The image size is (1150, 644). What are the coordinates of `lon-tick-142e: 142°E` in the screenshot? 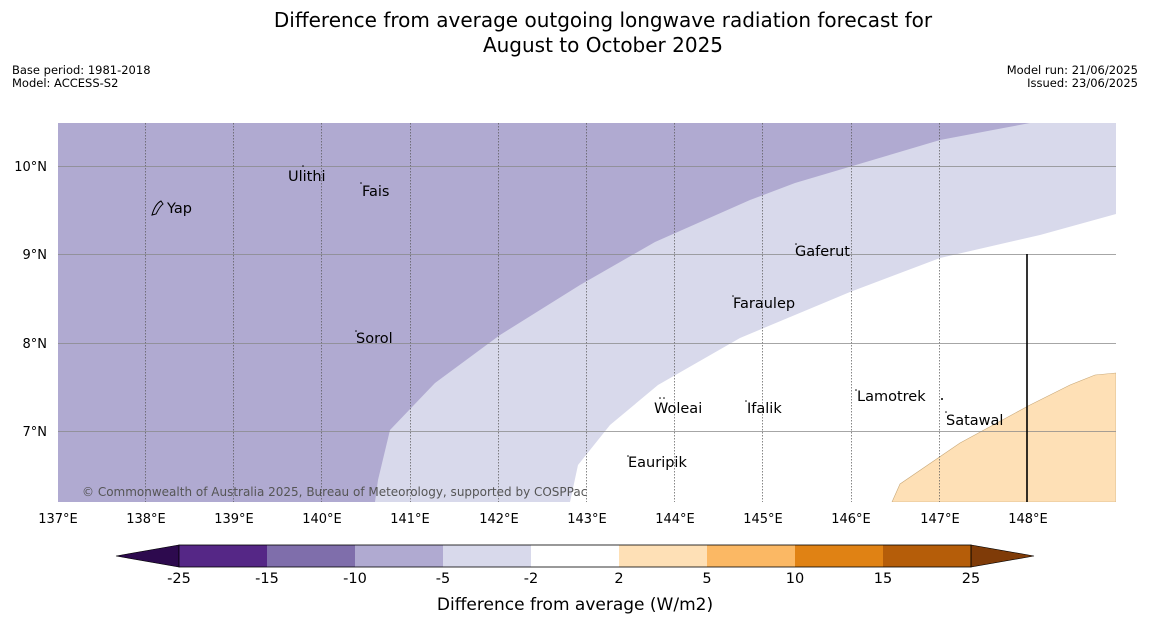 It's located at (499, 519).